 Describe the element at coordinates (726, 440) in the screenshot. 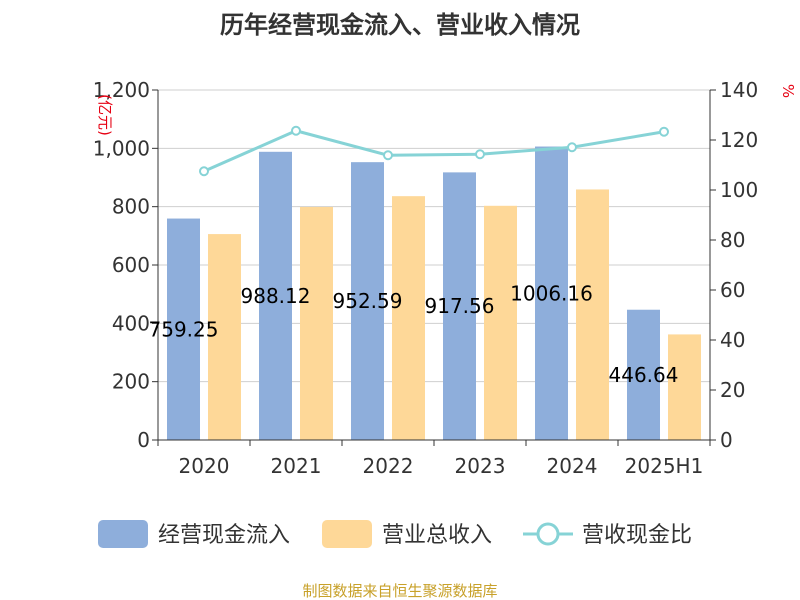

I see `right-tick-label: 0` at that location.